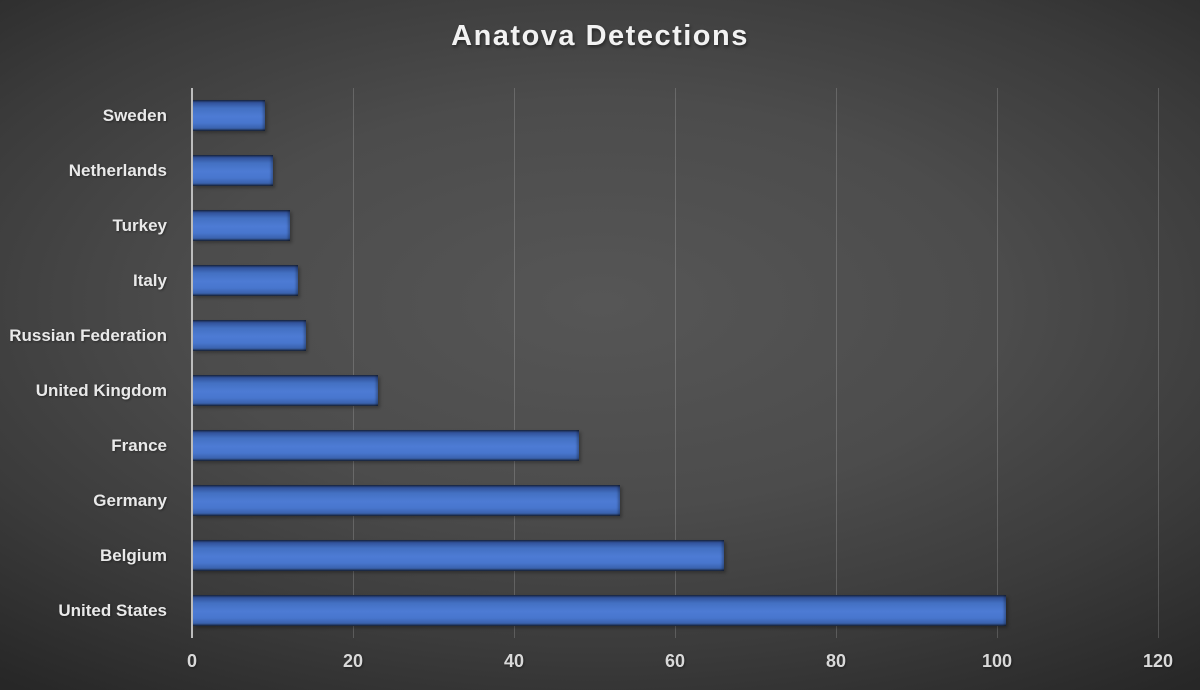 Image resolution: width=1200 pixels, height=690 pixels. Describe the element at coordinates (139, 445) in the screenshot. I see `y-category-label-france: France` at that location.